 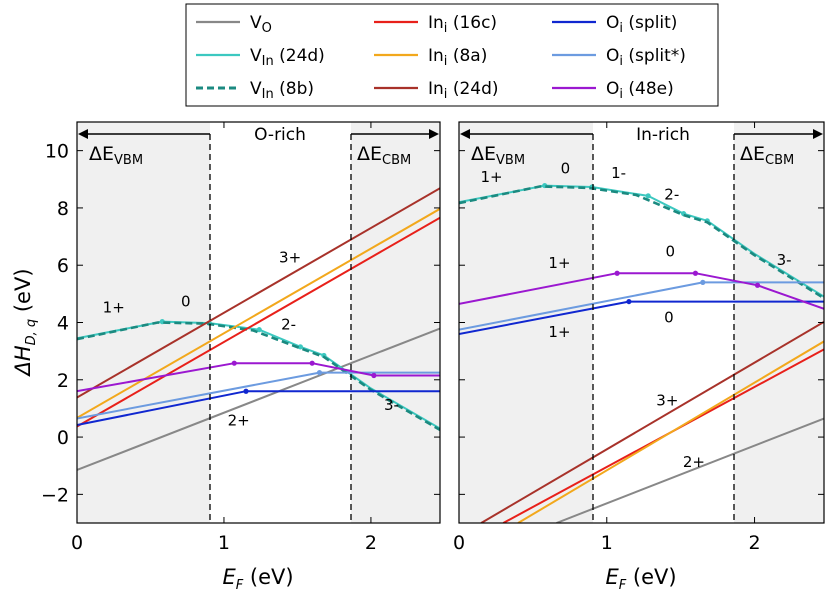 I want to click on y-tick-label: −2, so click(x=55, y=495).